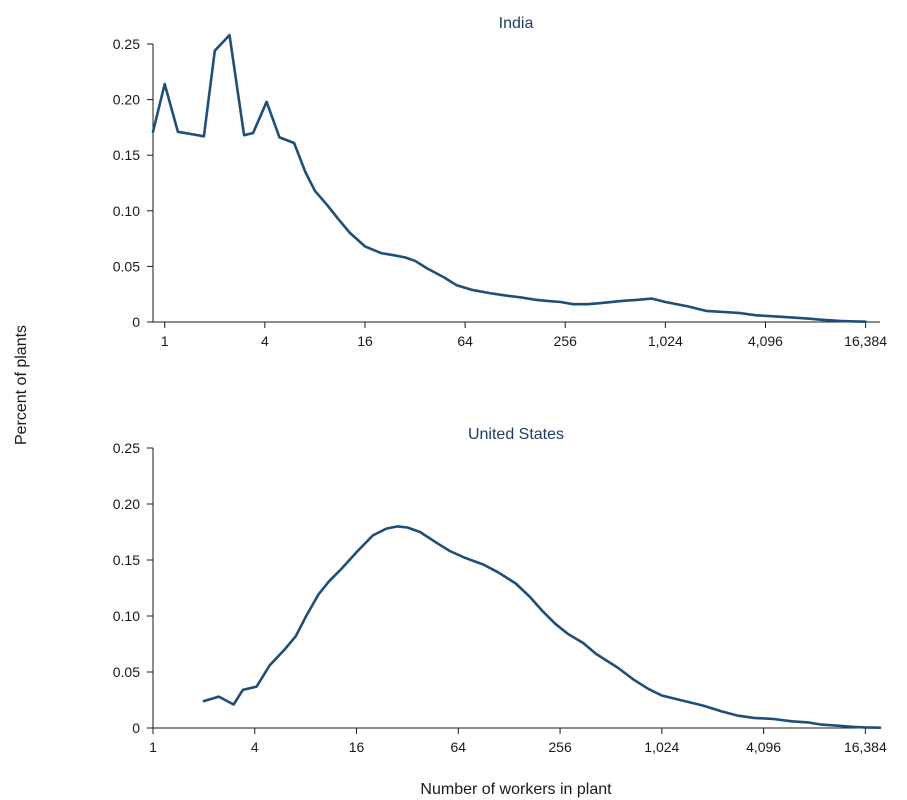  Describe the element at coordinates (516, 434) in the screenshot. I see `united-states-panel-title: United States` at that location.